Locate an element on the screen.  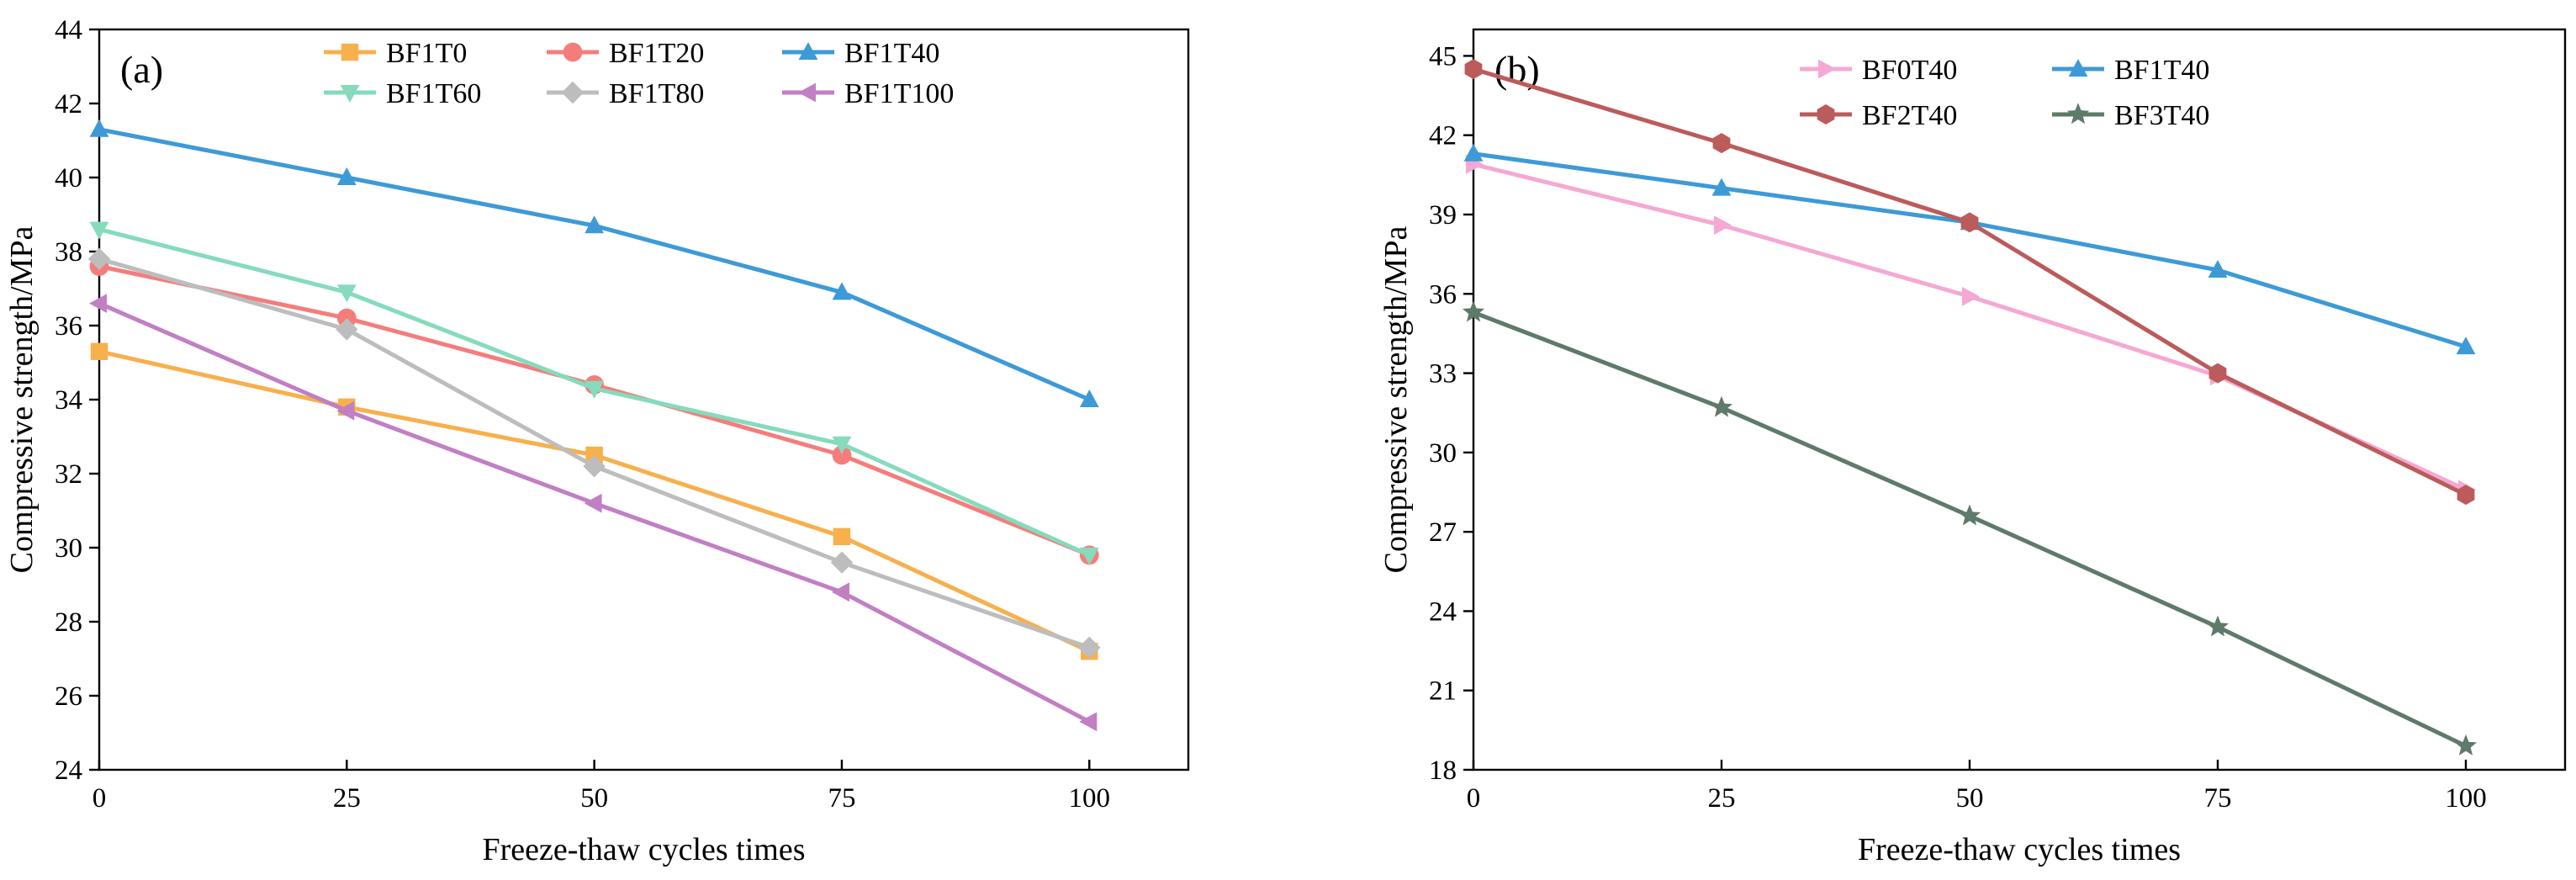
legend-label: BF1T100 is located at coordinates (899, 93).